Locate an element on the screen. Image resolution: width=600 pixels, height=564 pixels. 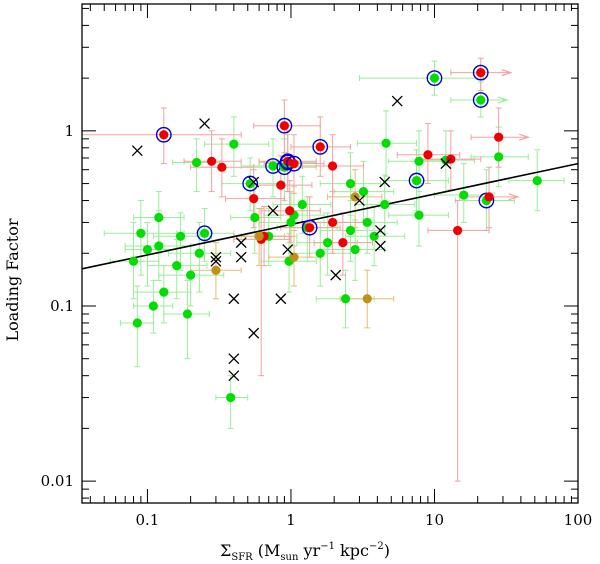
x-axis-title-yr: yr is located at coordinates (309, 550).